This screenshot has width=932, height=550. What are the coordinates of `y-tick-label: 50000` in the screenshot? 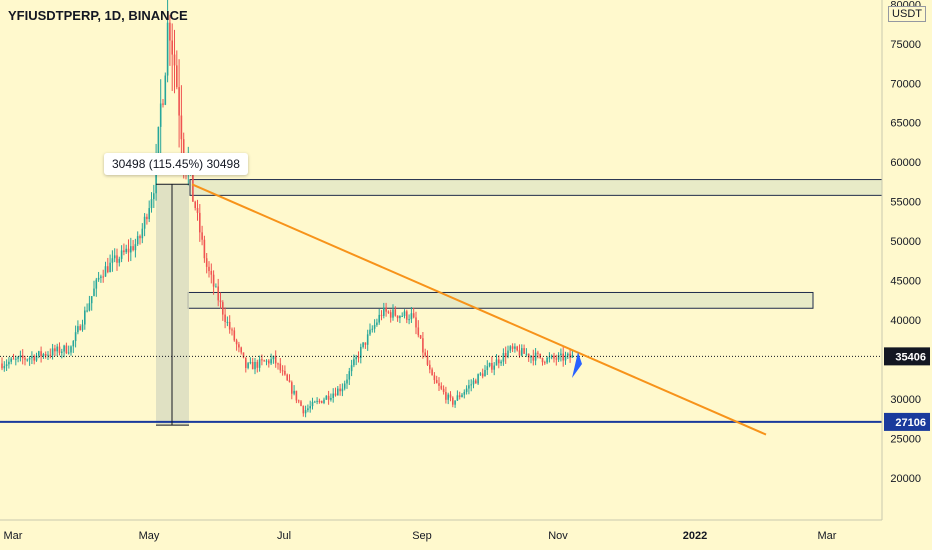 It's located at (905, 242).